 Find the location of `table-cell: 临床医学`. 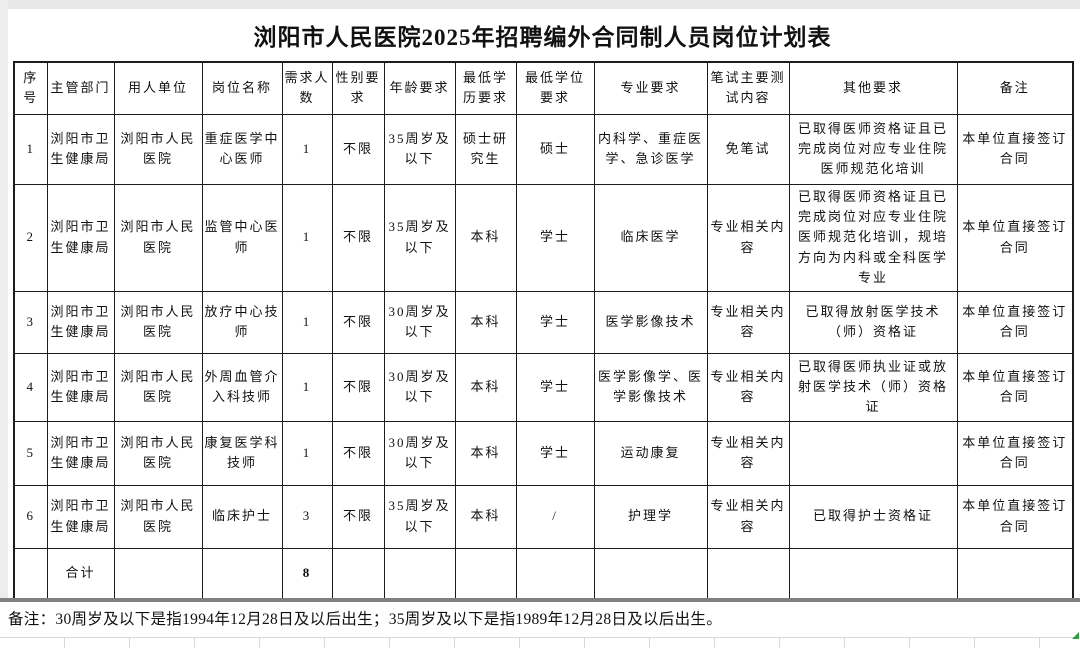

table-cell: 临床医学 is located at coordinates (650, 237).